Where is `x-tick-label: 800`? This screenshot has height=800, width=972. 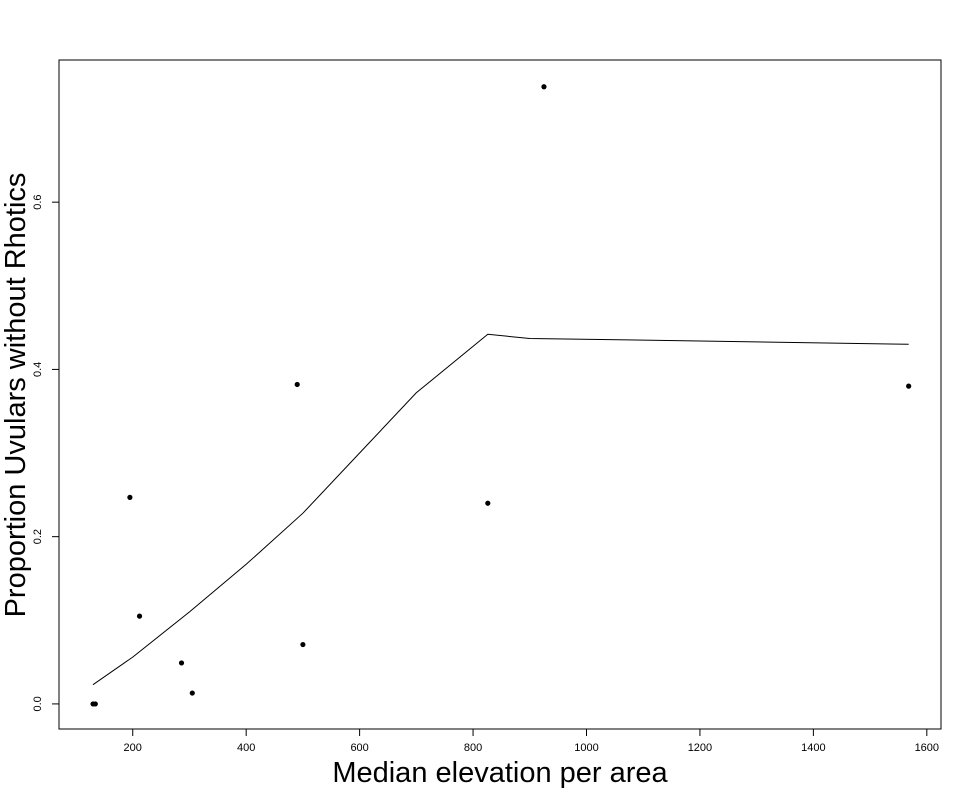
x-tick-label: 800 is located at coordinates (473, 748).